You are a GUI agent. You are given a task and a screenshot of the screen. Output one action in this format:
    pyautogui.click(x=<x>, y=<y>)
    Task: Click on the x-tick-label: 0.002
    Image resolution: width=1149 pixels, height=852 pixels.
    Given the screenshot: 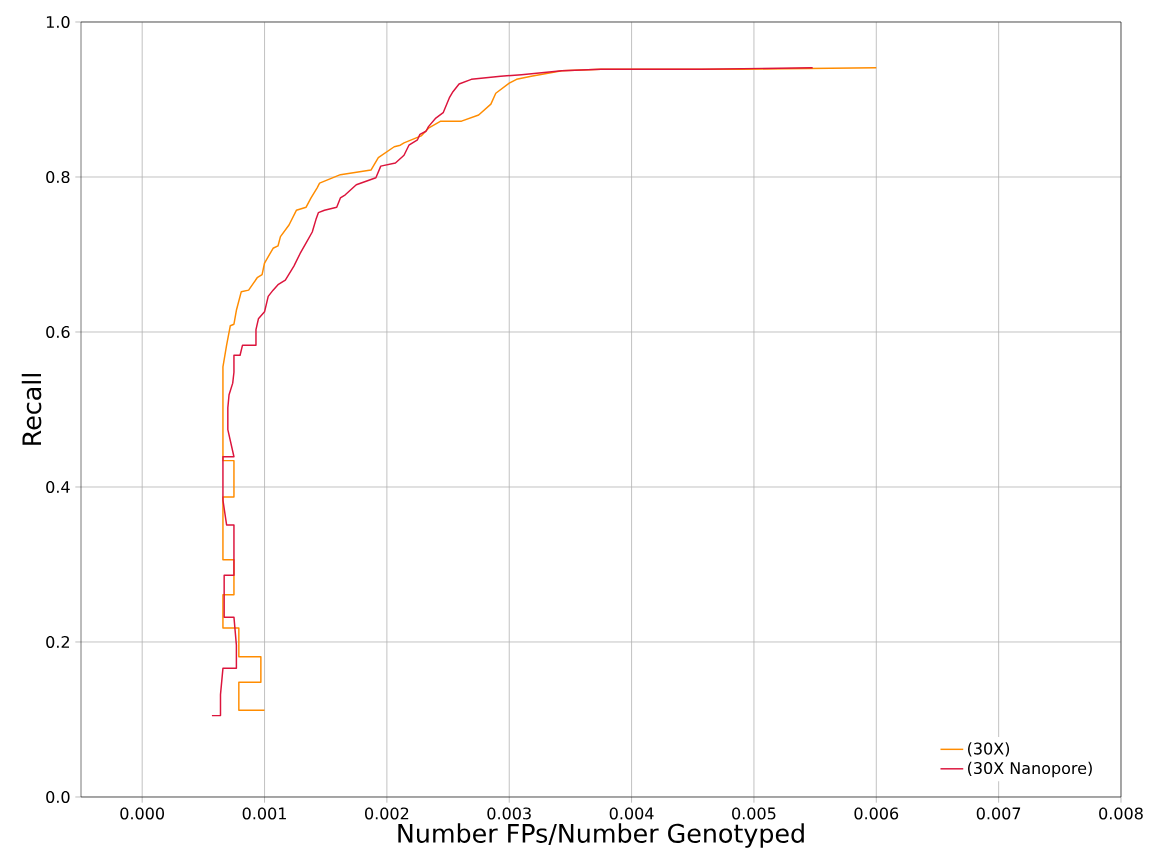 What is the action you would take?
    pyautogui.click(x=387, y=813)
    